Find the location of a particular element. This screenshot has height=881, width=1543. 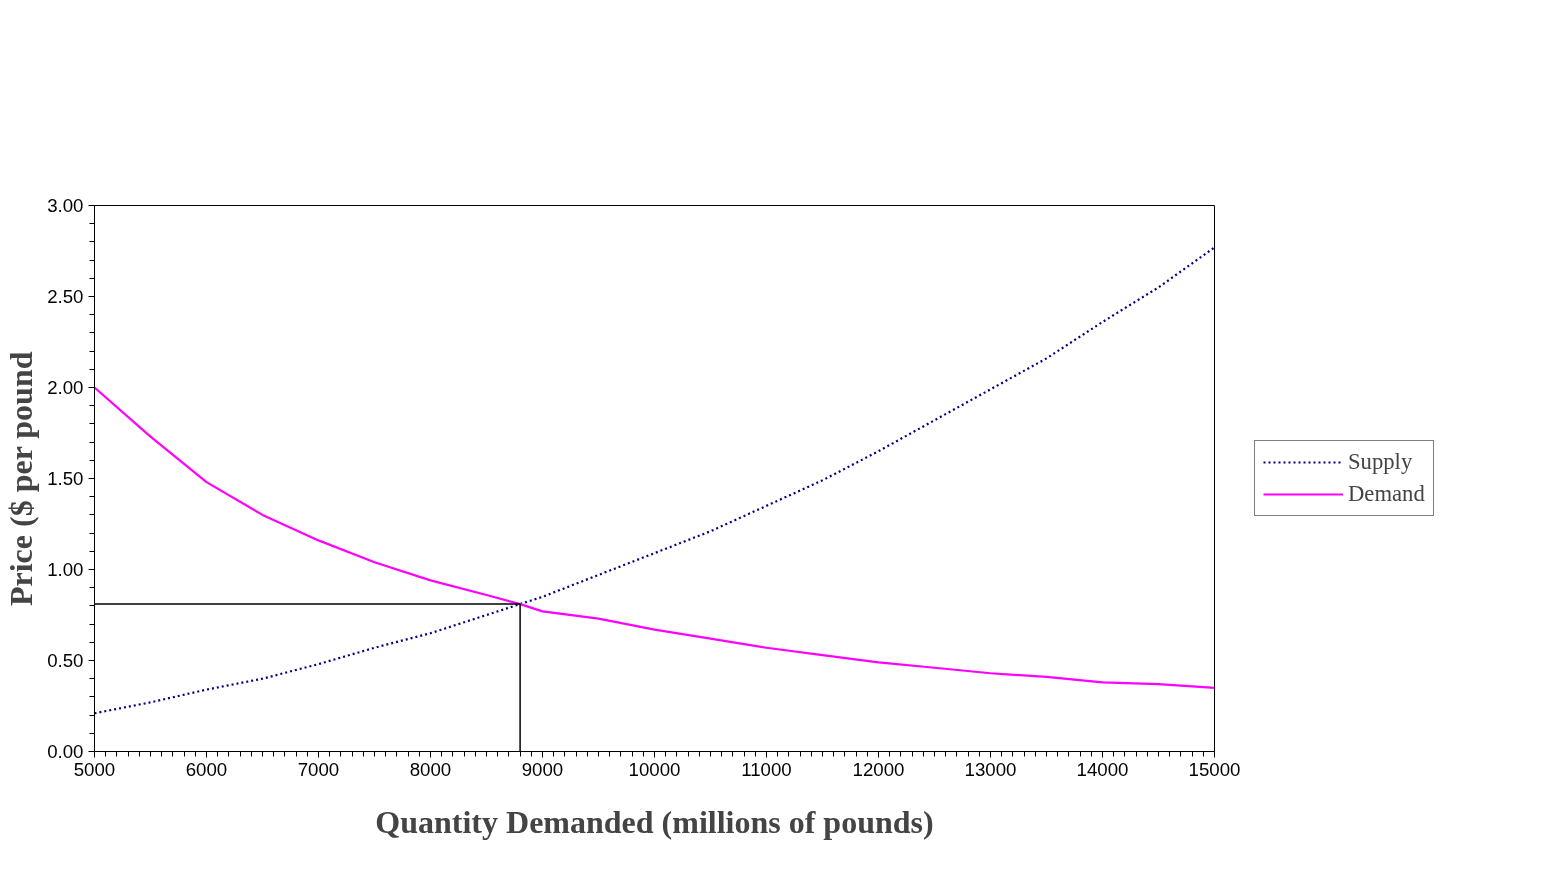

x-tick-label: 6000 is located at coordinates (206, 769).